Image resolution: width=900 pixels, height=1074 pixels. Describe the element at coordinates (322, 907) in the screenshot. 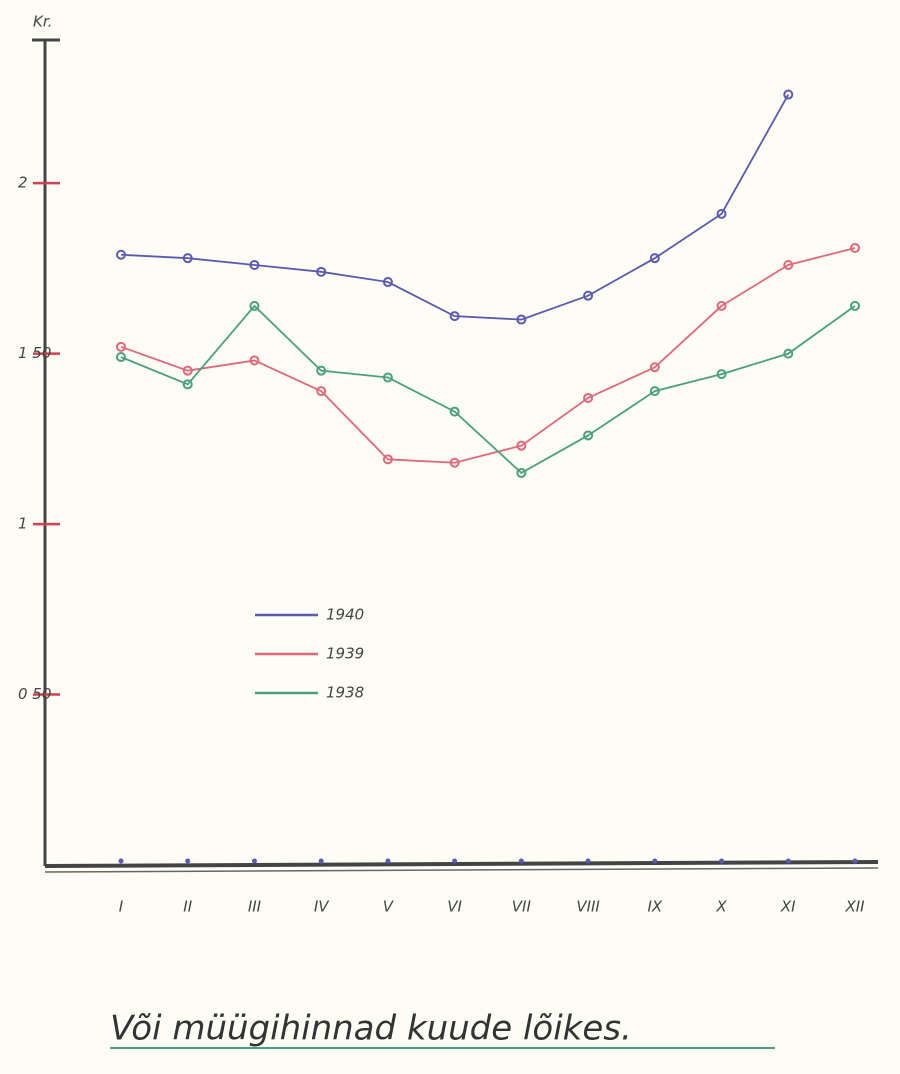

I see `x-tick-label: IV` at that location.